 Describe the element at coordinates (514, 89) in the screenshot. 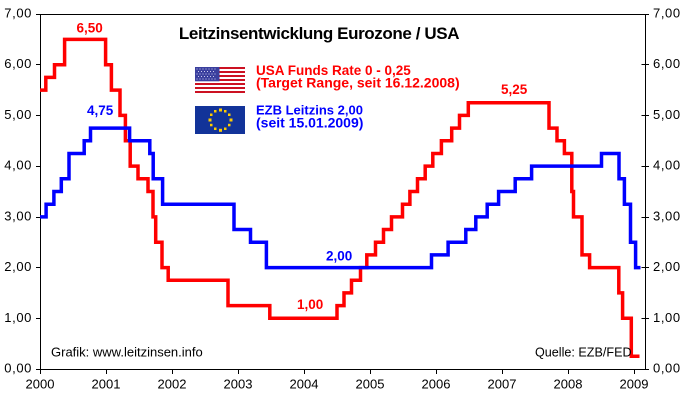

I see `svg-text: 5,25` at that location.